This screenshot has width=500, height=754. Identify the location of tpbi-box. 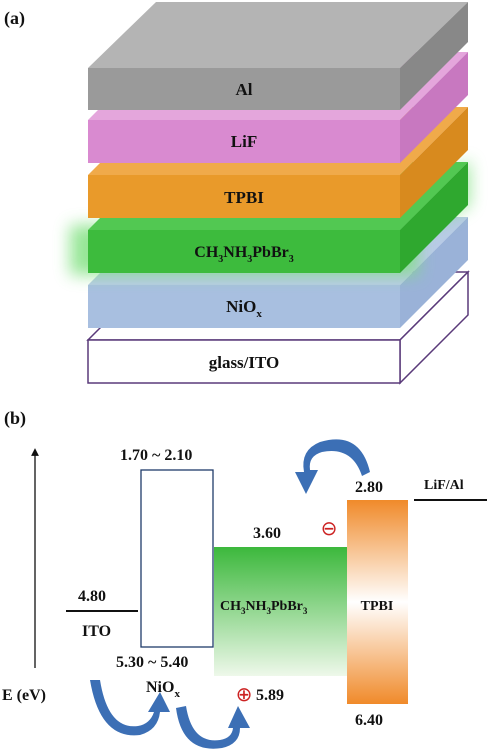
(377, 602).